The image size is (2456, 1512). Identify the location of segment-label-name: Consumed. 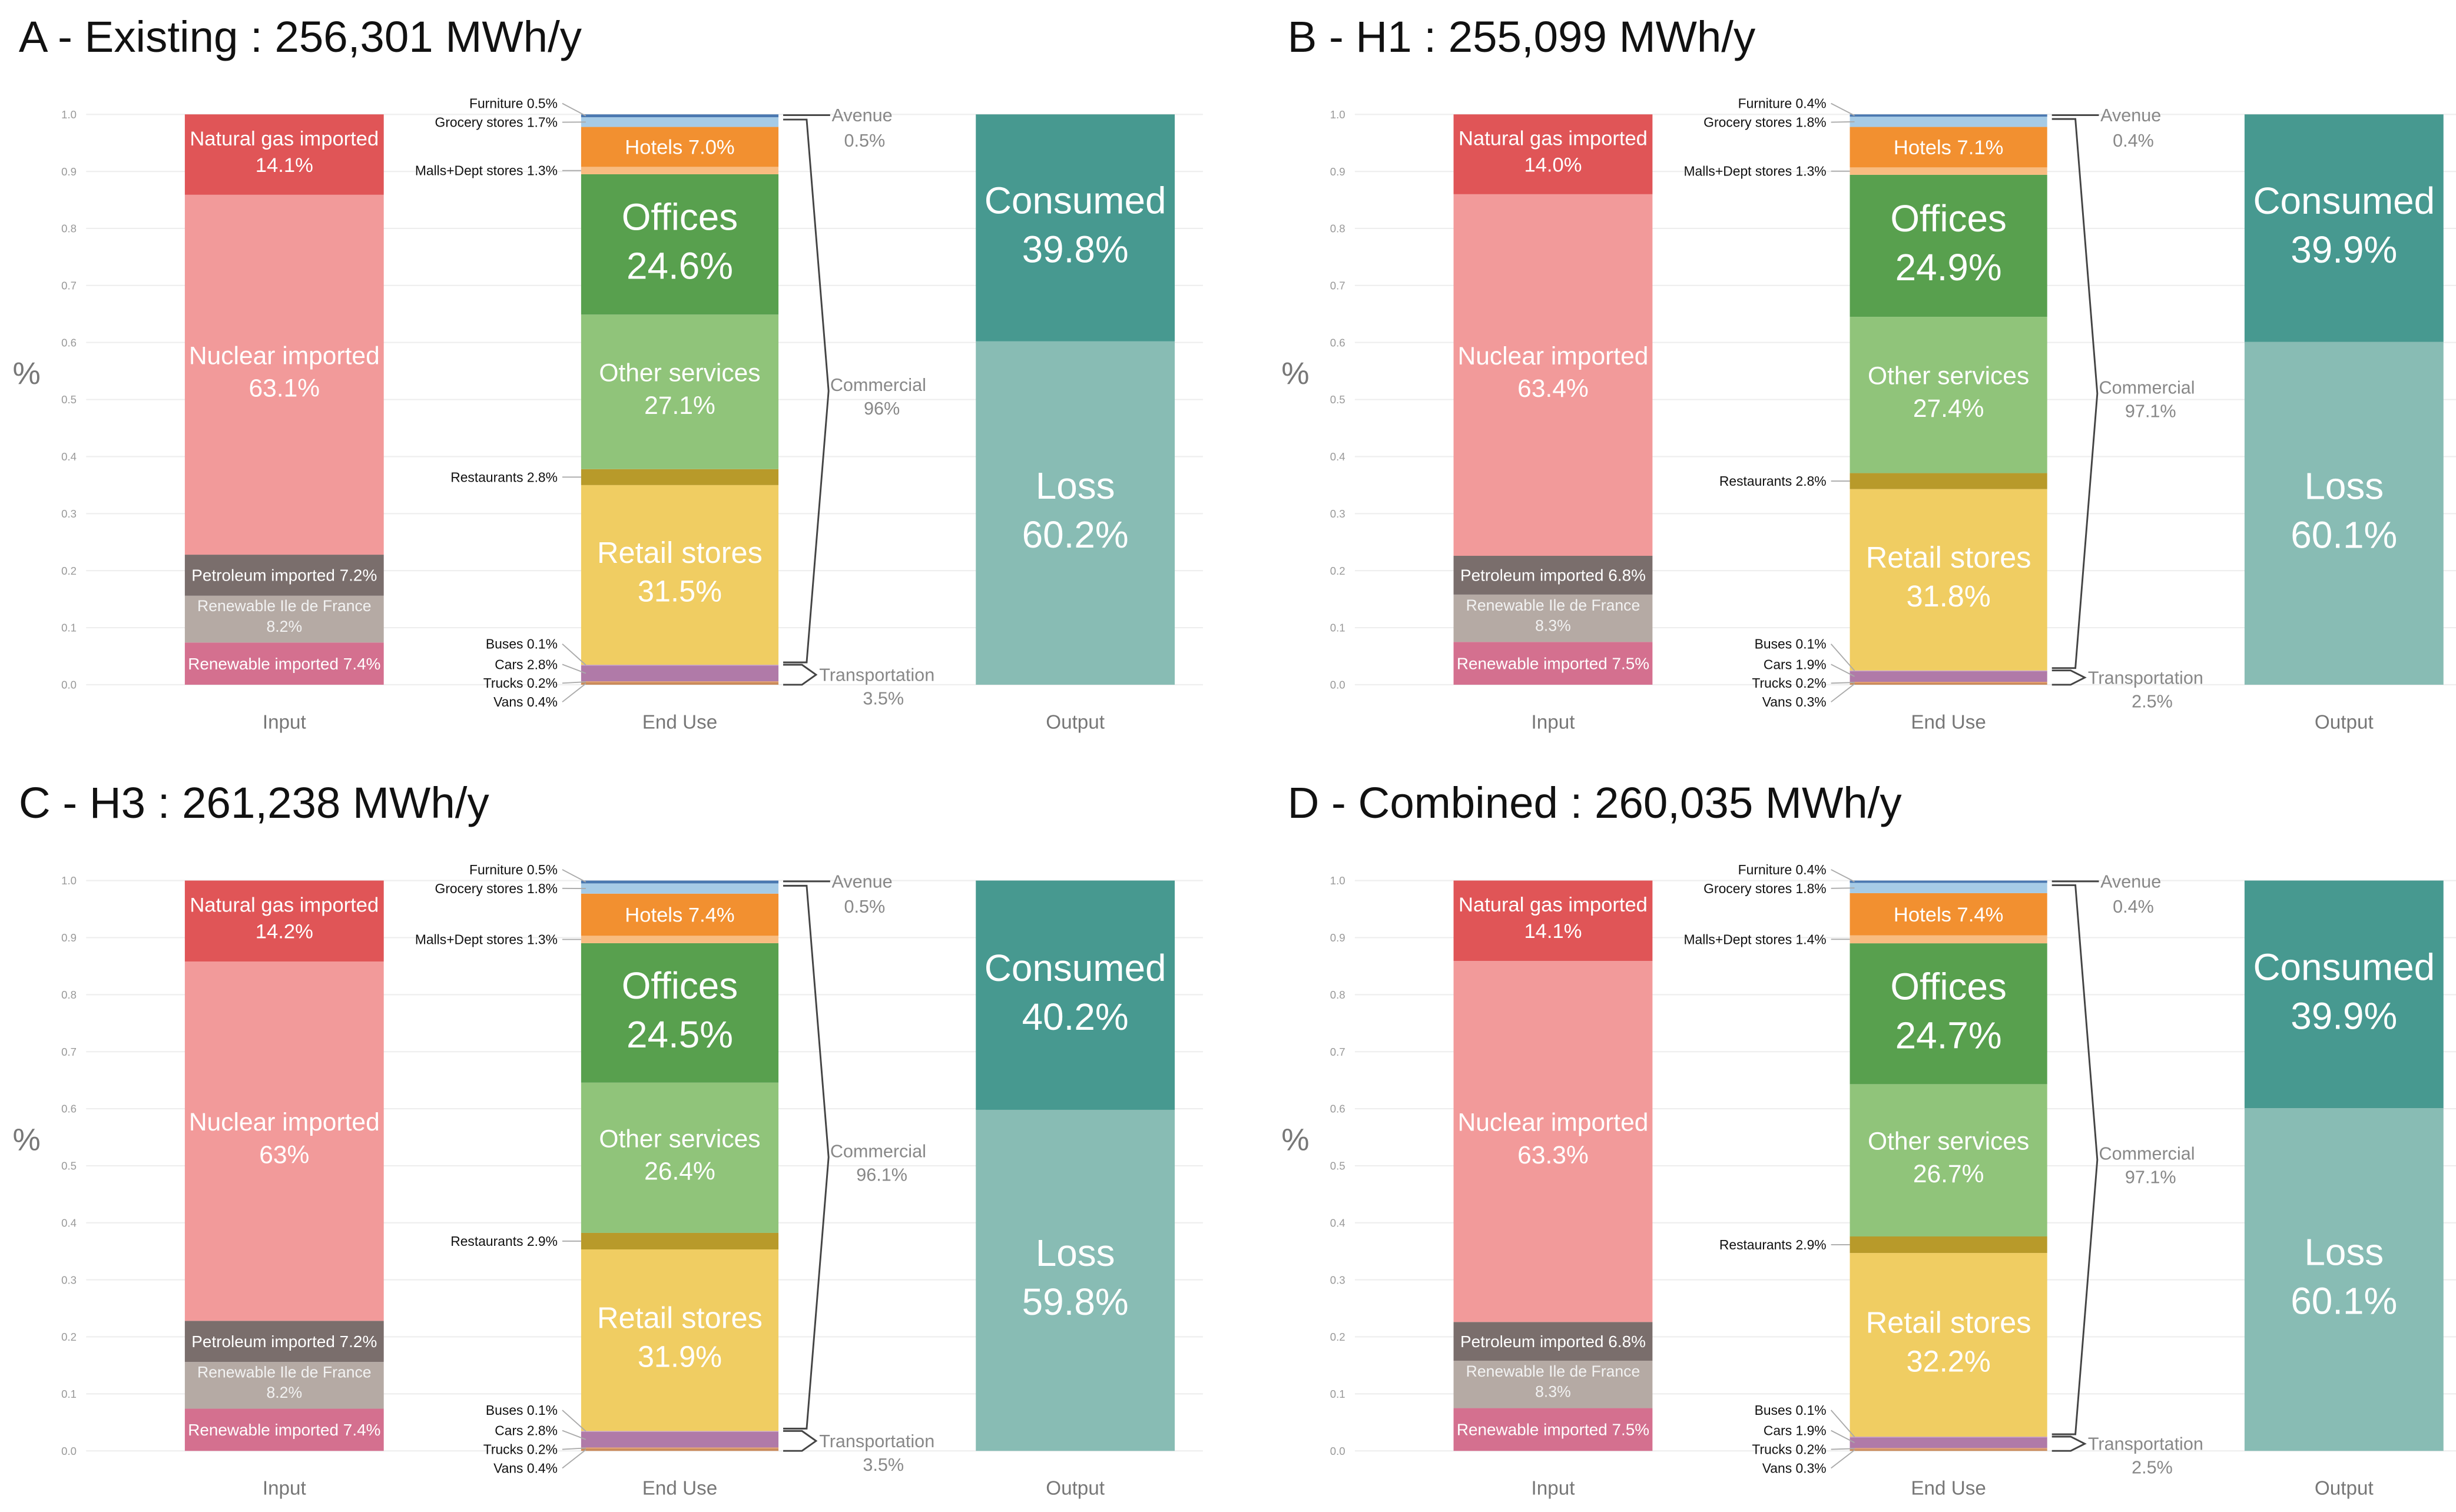
(2344, 967).